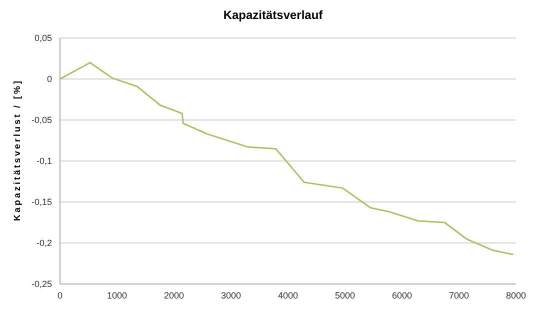 Image resolution: width=546 pixels, height=332 pixels. I want to click on x-tick-label: 7000, so click(459, 295).